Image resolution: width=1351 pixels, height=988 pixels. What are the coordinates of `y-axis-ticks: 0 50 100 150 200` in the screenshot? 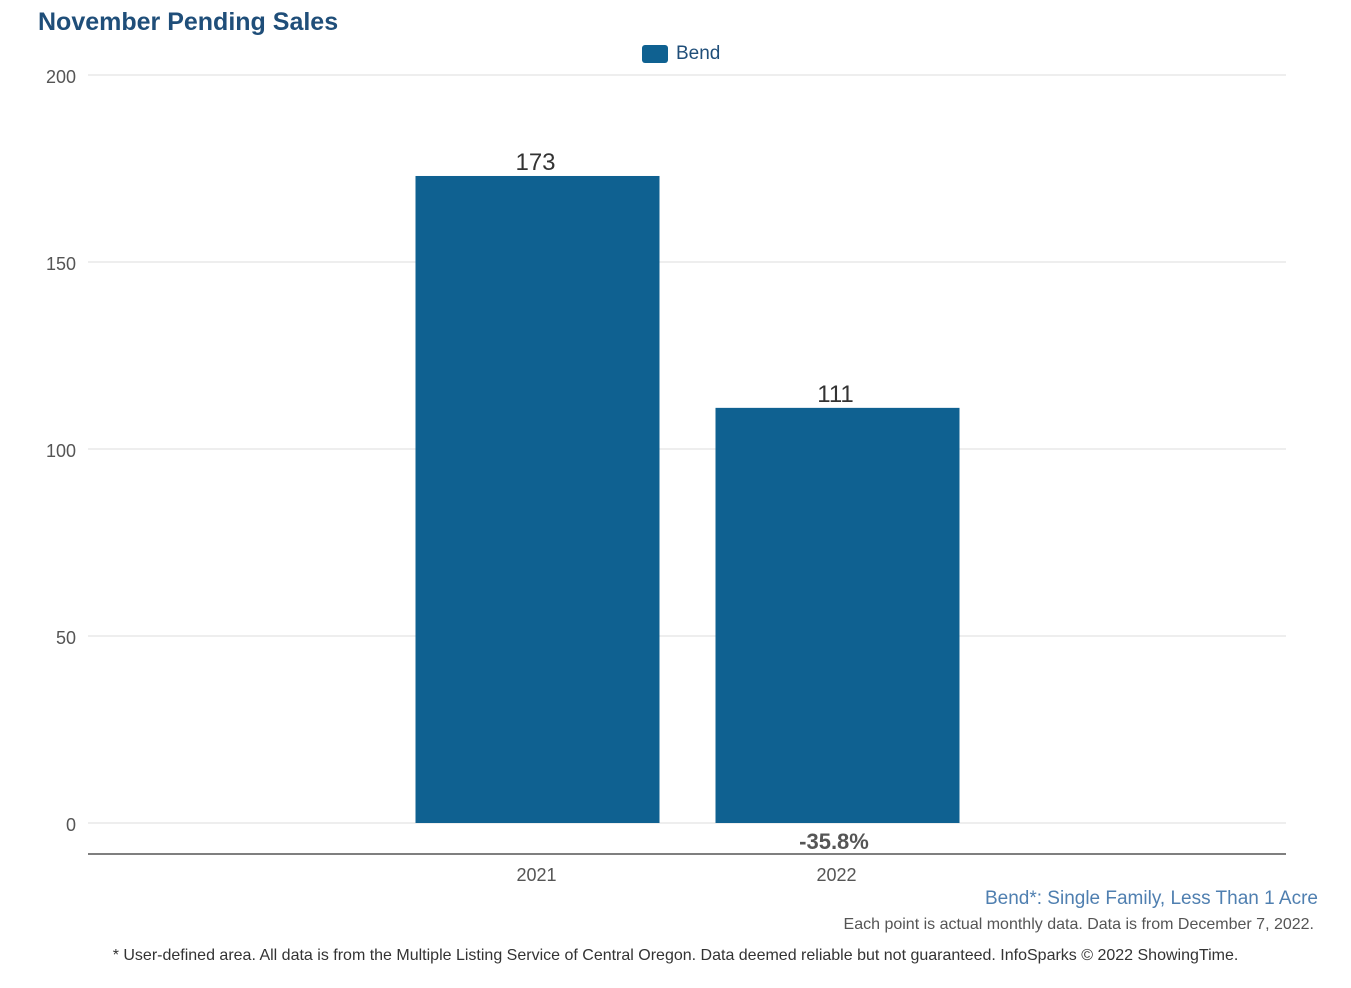 It's located at (61, 451).